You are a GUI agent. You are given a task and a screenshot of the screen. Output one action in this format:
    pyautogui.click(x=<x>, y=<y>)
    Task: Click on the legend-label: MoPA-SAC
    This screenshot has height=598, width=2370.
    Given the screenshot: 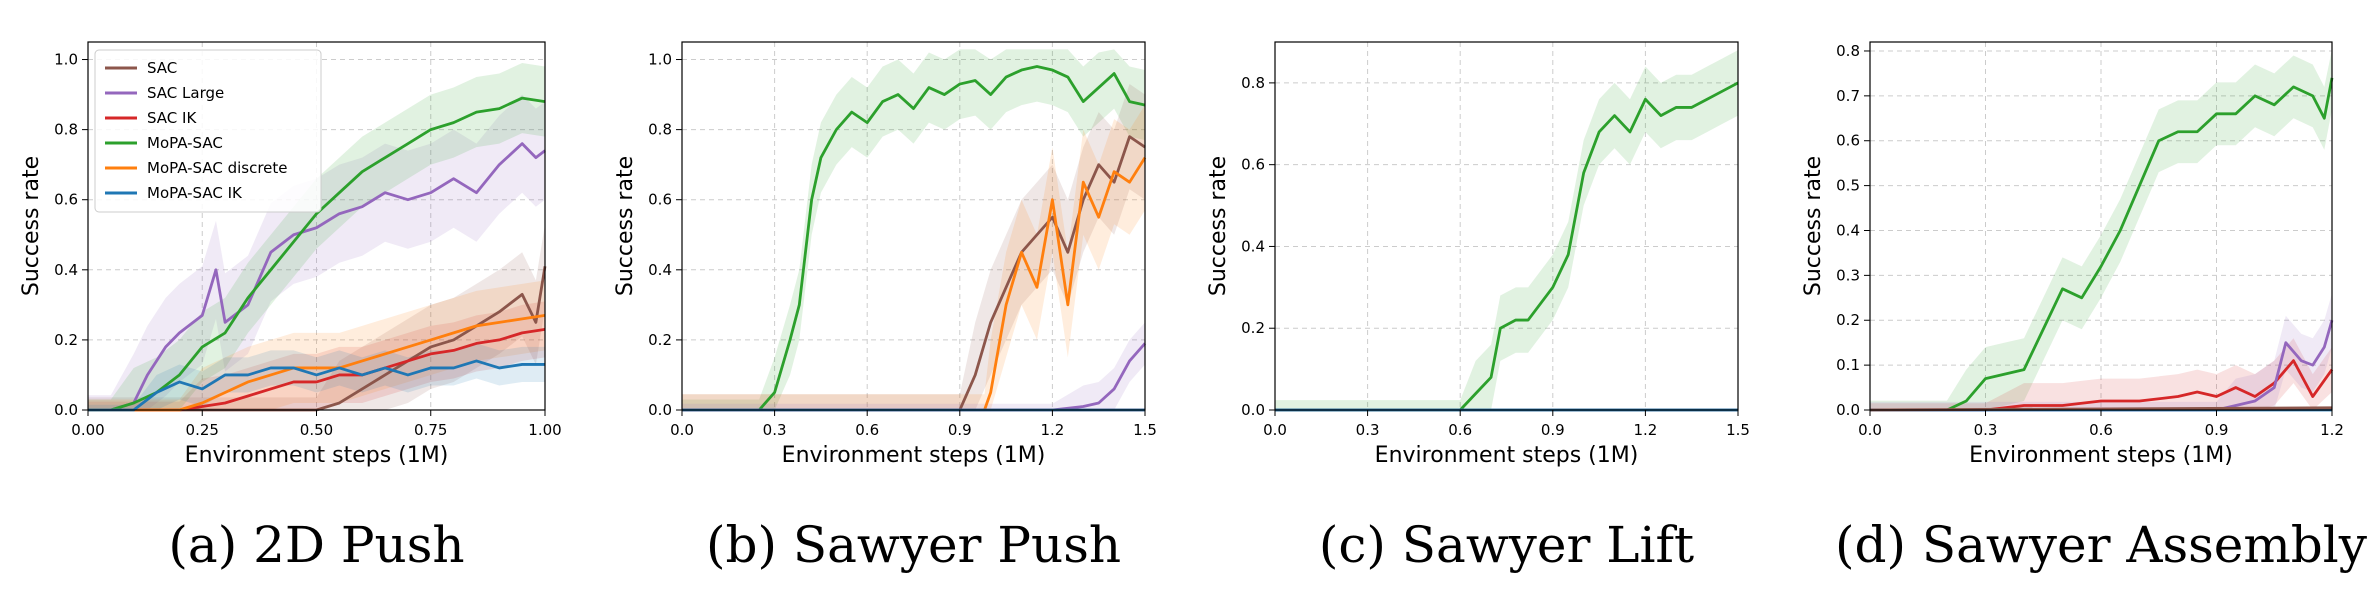 What is the action you would take?
    pyautogui.click(x=185, y=143)
    